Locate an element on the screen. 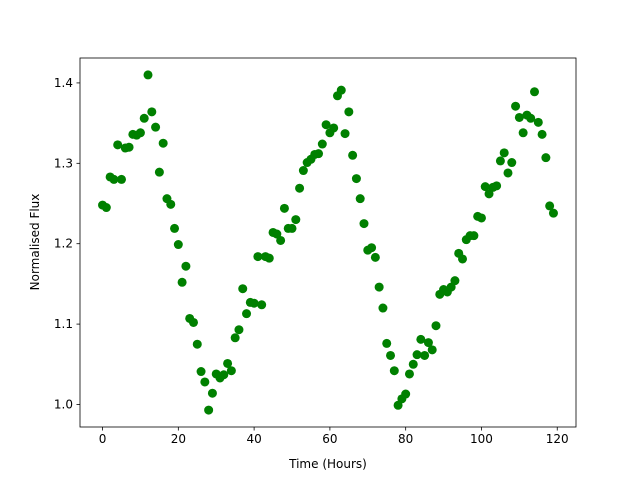 Image resolution: width=640 pixels, height=480 pixels. y-tick-label: 1.4 is located at coordinates (63, 83).